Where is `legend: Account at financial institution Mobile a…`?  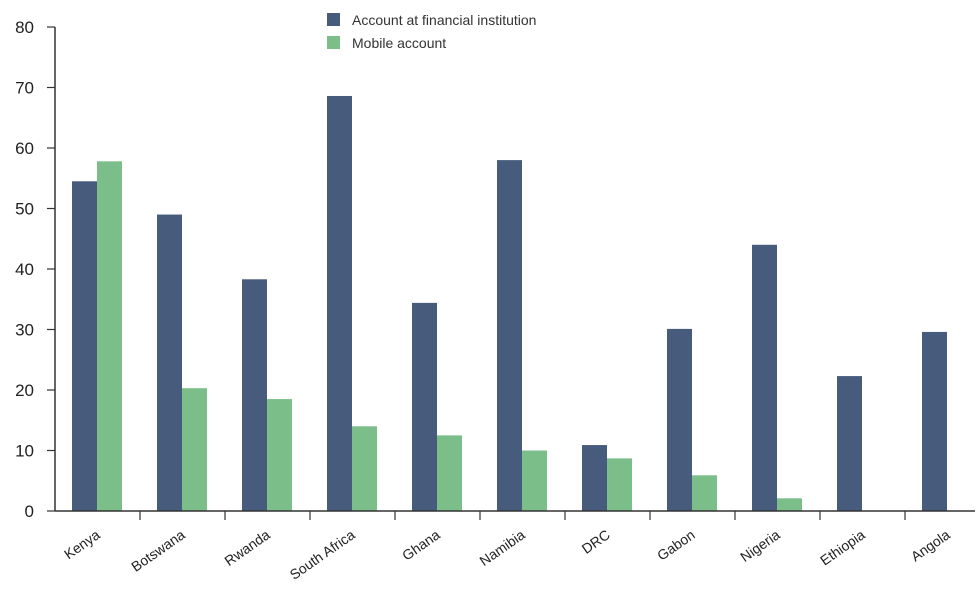 legend: Account at financial institution Mobile a… is located at coordinates (431, 31).